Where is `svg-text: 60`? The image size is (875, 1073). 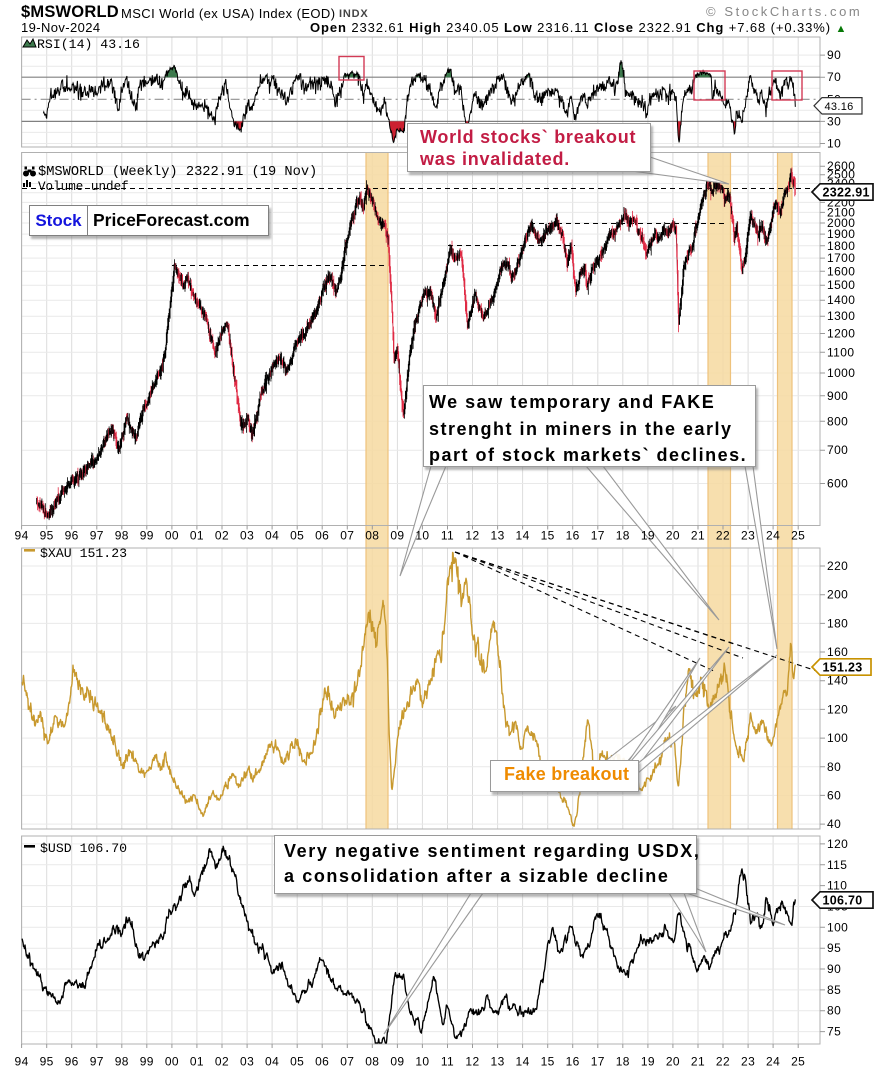
svg-text: 60 is located at coordinates (834, 795).